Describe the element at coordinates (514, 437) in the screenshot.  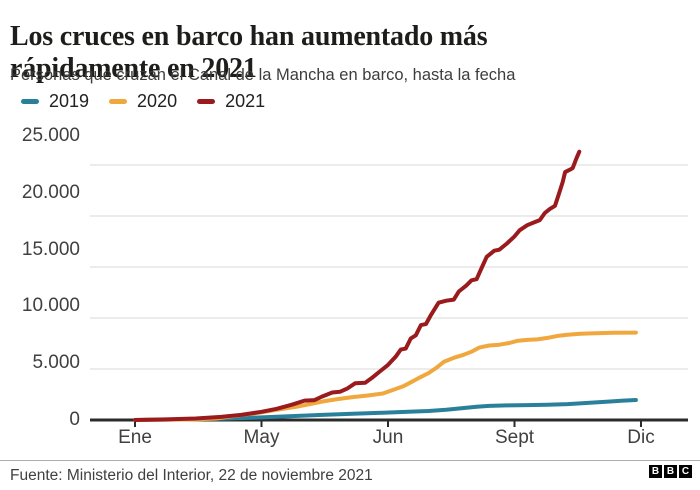
I see `x-tick-label: Sept` at that location.